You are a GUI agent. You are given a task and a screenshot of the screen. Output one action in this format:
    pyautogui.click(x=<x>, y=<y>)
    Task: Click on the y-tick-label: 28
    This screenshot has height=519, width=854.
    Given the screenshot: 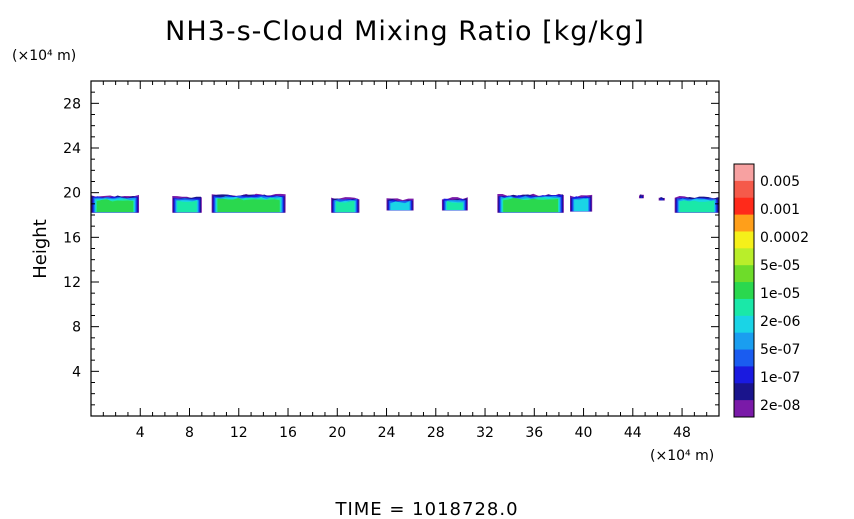 What is the action you would take?
    pyautogui.click(x=72, y=104)
    